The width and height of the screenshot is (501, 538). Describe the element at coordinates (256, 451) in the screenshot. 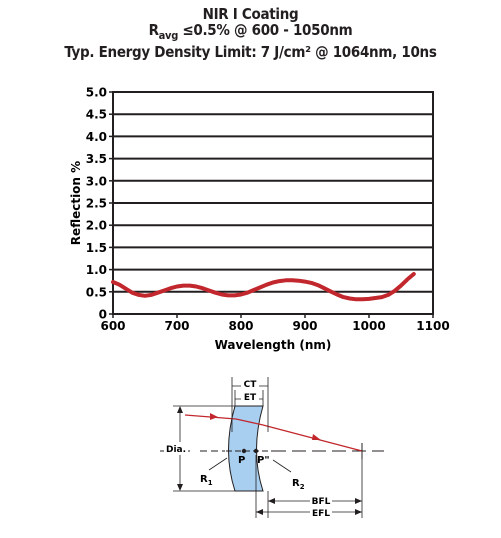

I see `principal-point-p-prime` at that location.